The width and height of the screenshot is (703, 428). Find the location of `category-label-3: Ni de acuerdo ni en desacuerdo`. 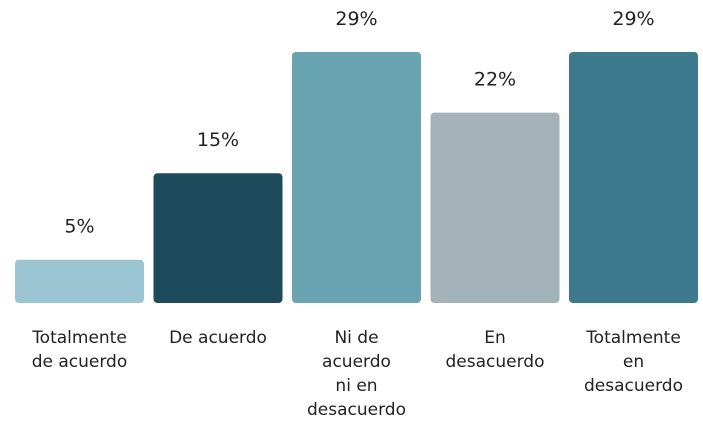

category-label-3: Ni de acuerdo ni en desacuerdo is located at coordinates (356, 374).